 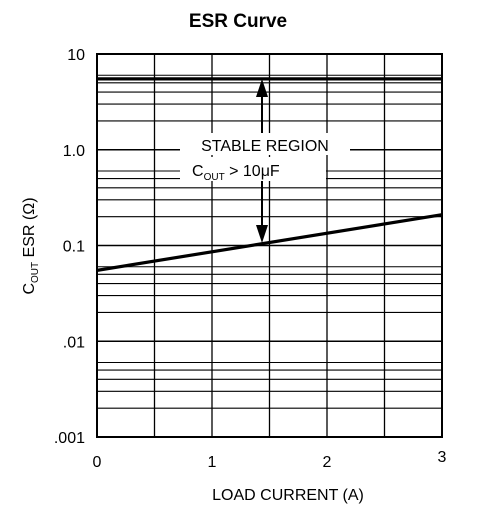 What do you see at coordinates (238, 21) in the screenshot?
I see `chart-title: ESR Curve` at bounding box center [238, 21].